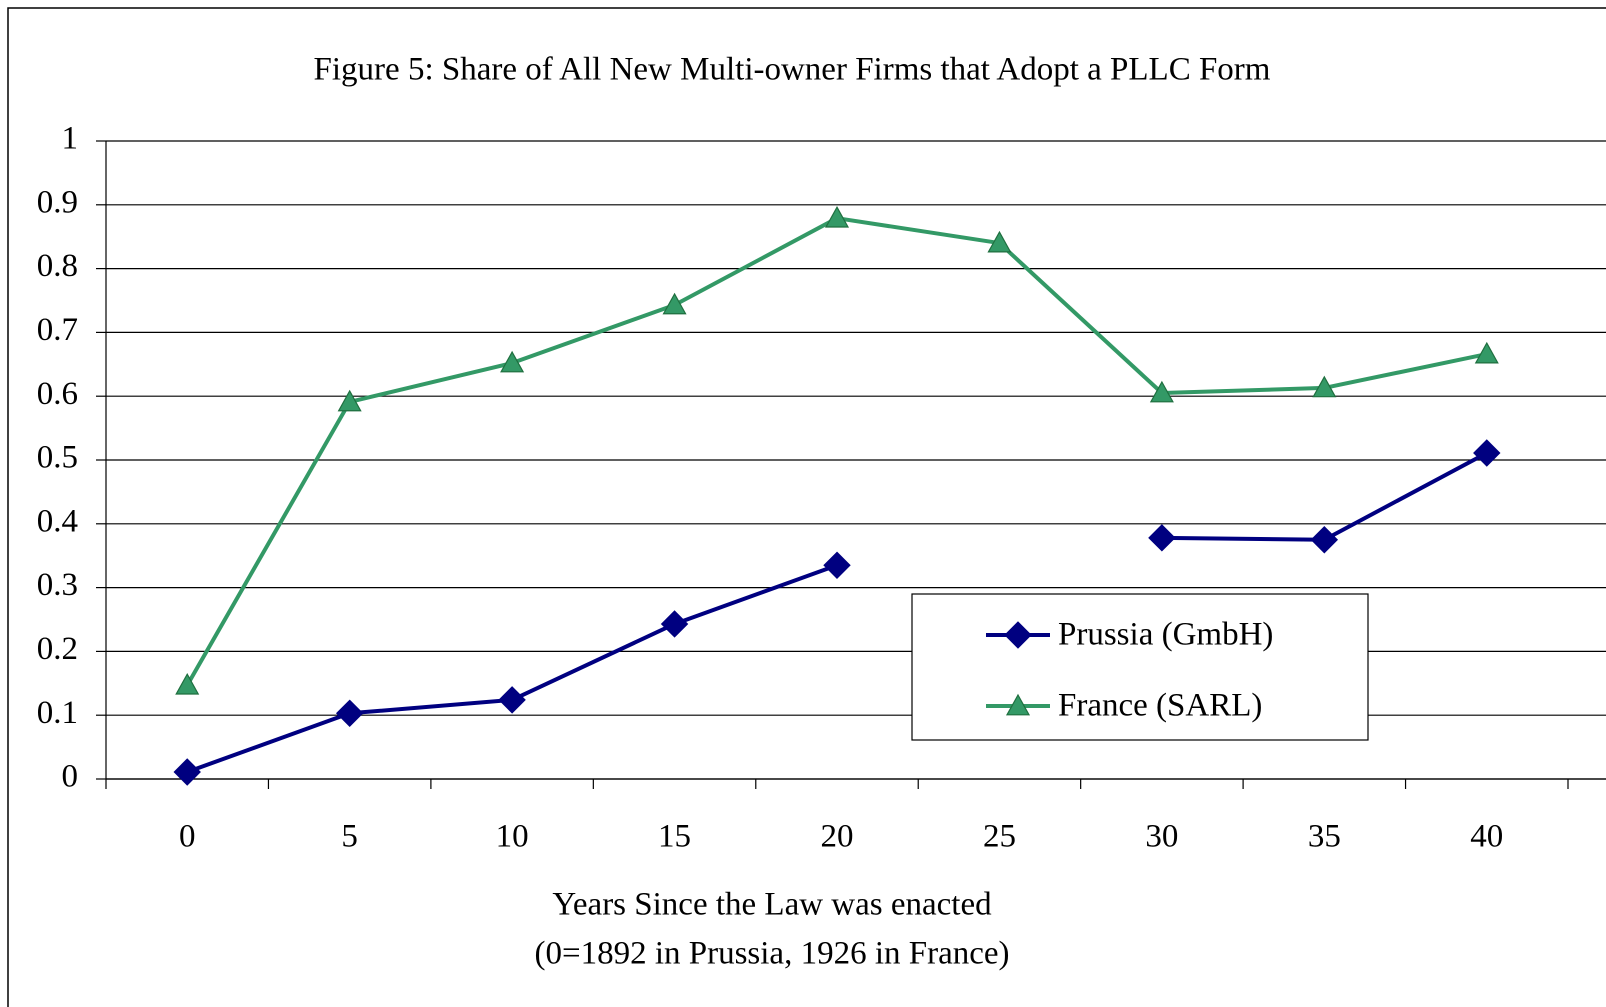 The height and width of the screenshot is (1007, 1606). Describe the element at coordinates (57, 458) in the screenshot. I see `y-tick-label: 0.5` at that location.